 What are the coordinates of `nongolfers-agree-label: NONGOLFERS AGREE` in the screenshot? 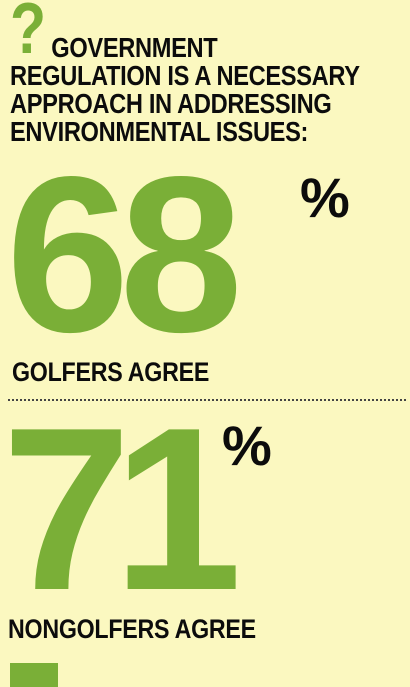 It's located at (132, 629).